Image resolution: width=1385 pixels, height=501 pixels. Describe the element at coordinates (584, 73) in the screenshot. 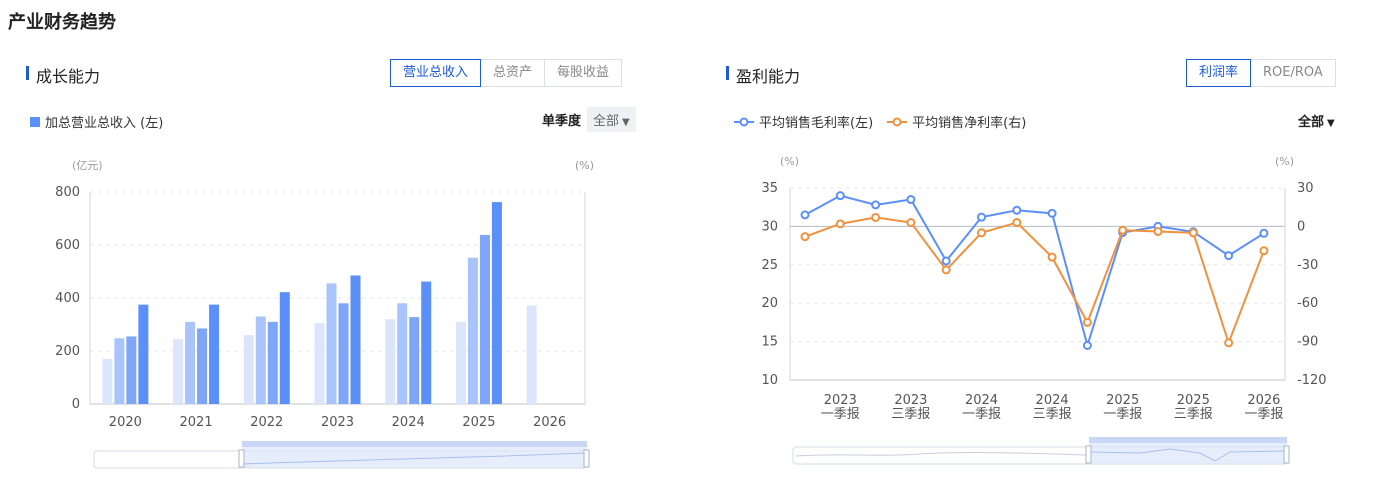

I see `tab-eps: 每股收益` at that location.